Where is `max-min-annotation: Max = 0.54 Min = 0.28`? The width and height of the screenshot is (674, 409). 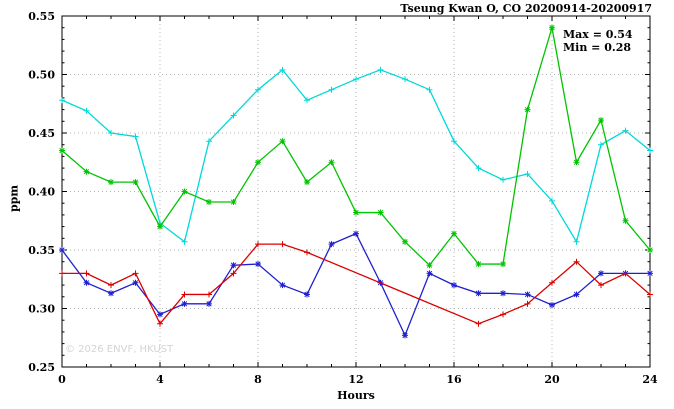
max-min-annotation: Max = 0.54 Min = 0.28 is located at coordinates (598, 41).